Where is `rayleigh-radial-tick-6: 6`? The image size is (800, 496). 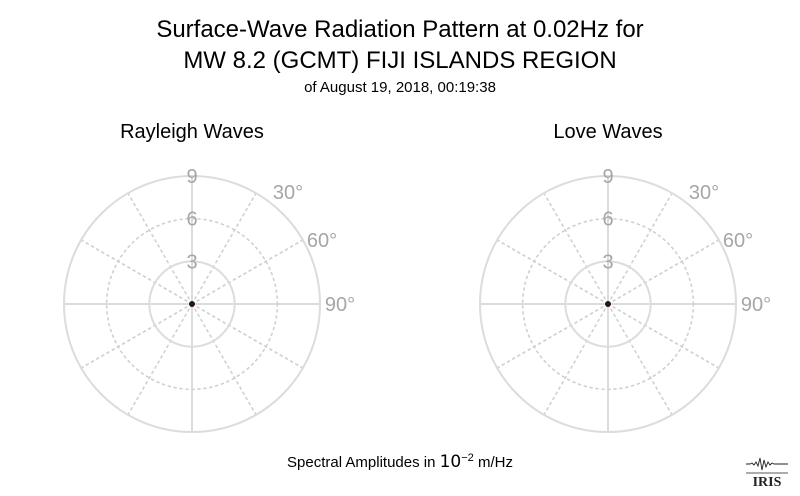
rayleigh-radial-tick-6: 6 is located at coordinates (191, 220).